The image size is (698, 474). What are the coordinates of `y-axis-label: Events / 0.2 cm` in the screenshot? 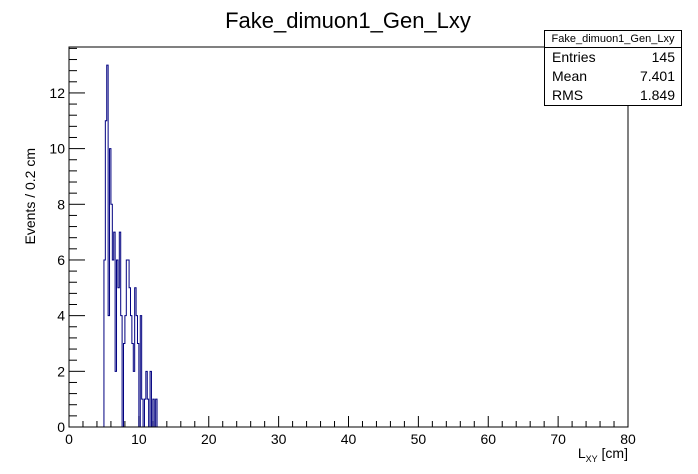 It's located at (30, 196).